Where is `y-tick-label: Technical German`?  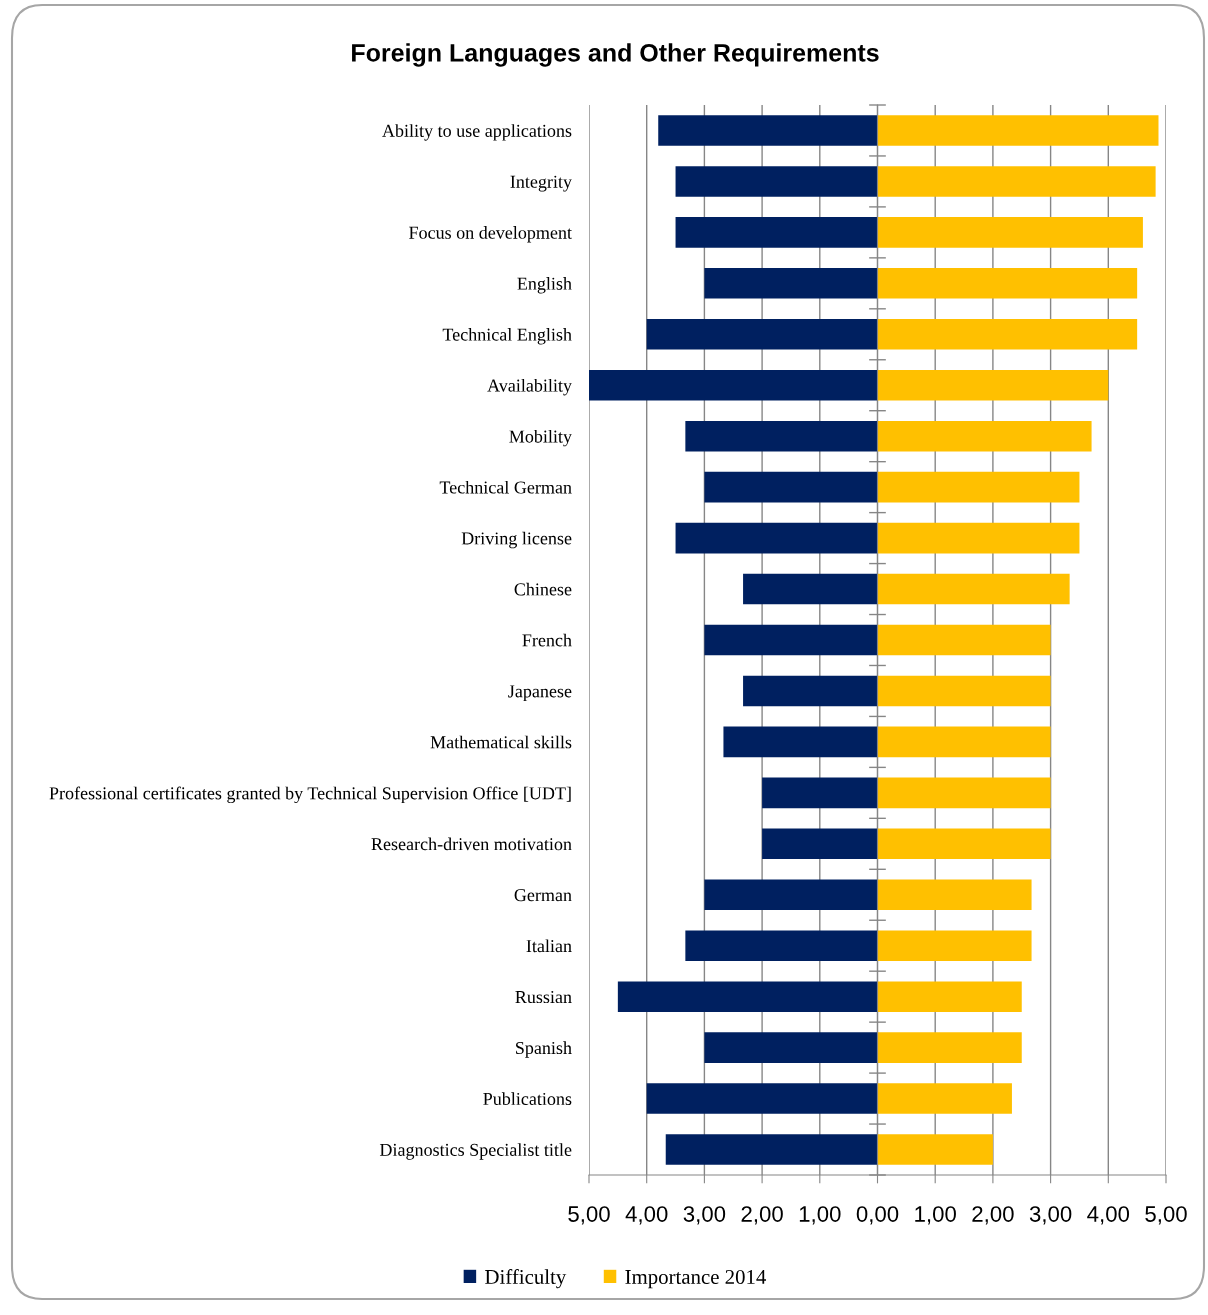 y-tick-label: Technical German is located at coordinates (505, 487).